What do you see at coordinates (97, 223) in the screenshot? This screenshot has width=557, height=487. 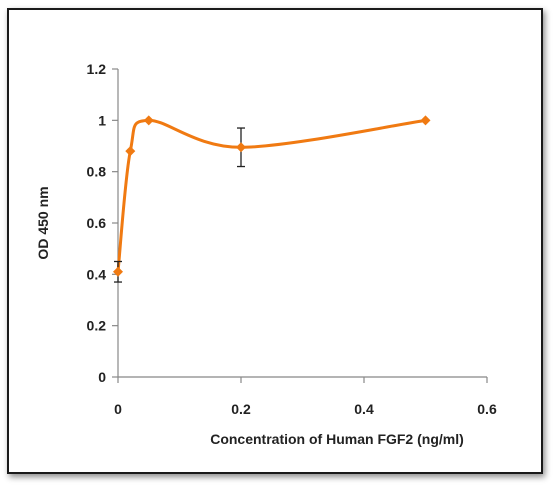 I see `y-tick-label: 0.6` at bounding box center [97, 223].